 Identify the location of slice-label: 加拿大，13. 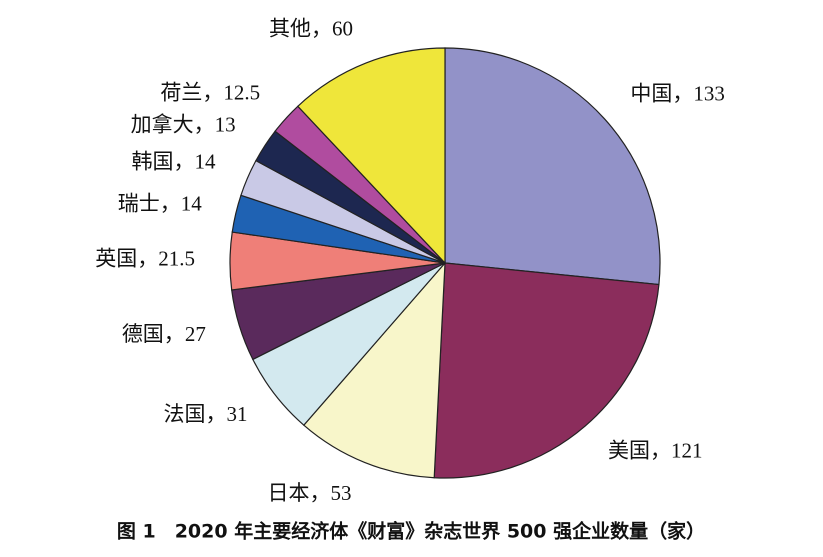
(183, 124).